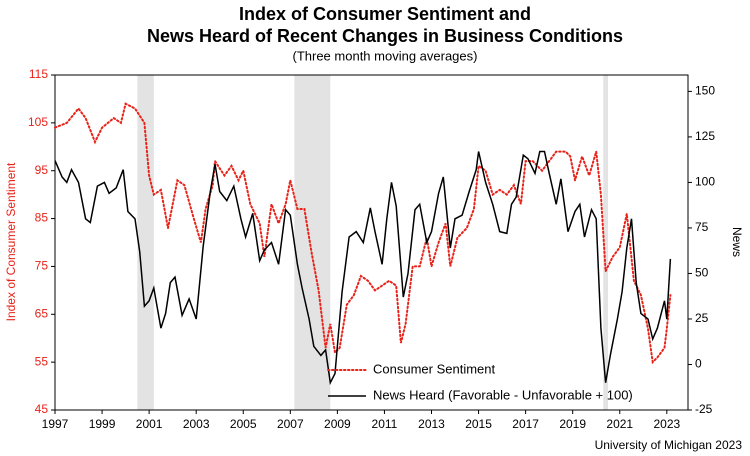 This screenshot has width=750, height=456. I want to click on x-tick-label: 2005, so click(243, 424).